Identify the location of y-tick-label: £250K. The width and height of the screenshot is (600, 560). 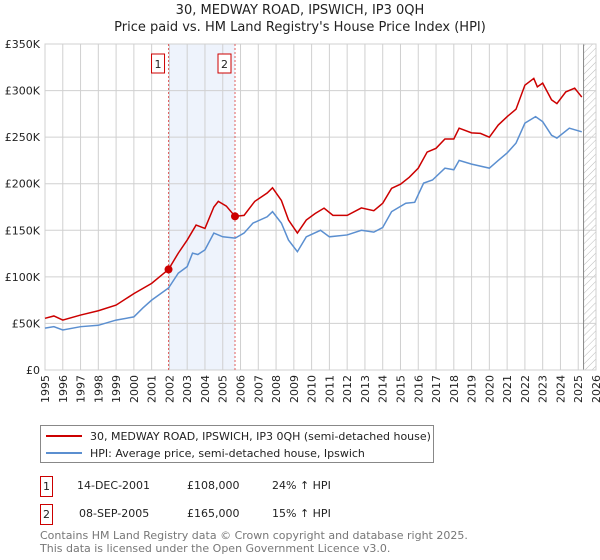
(23, 137).